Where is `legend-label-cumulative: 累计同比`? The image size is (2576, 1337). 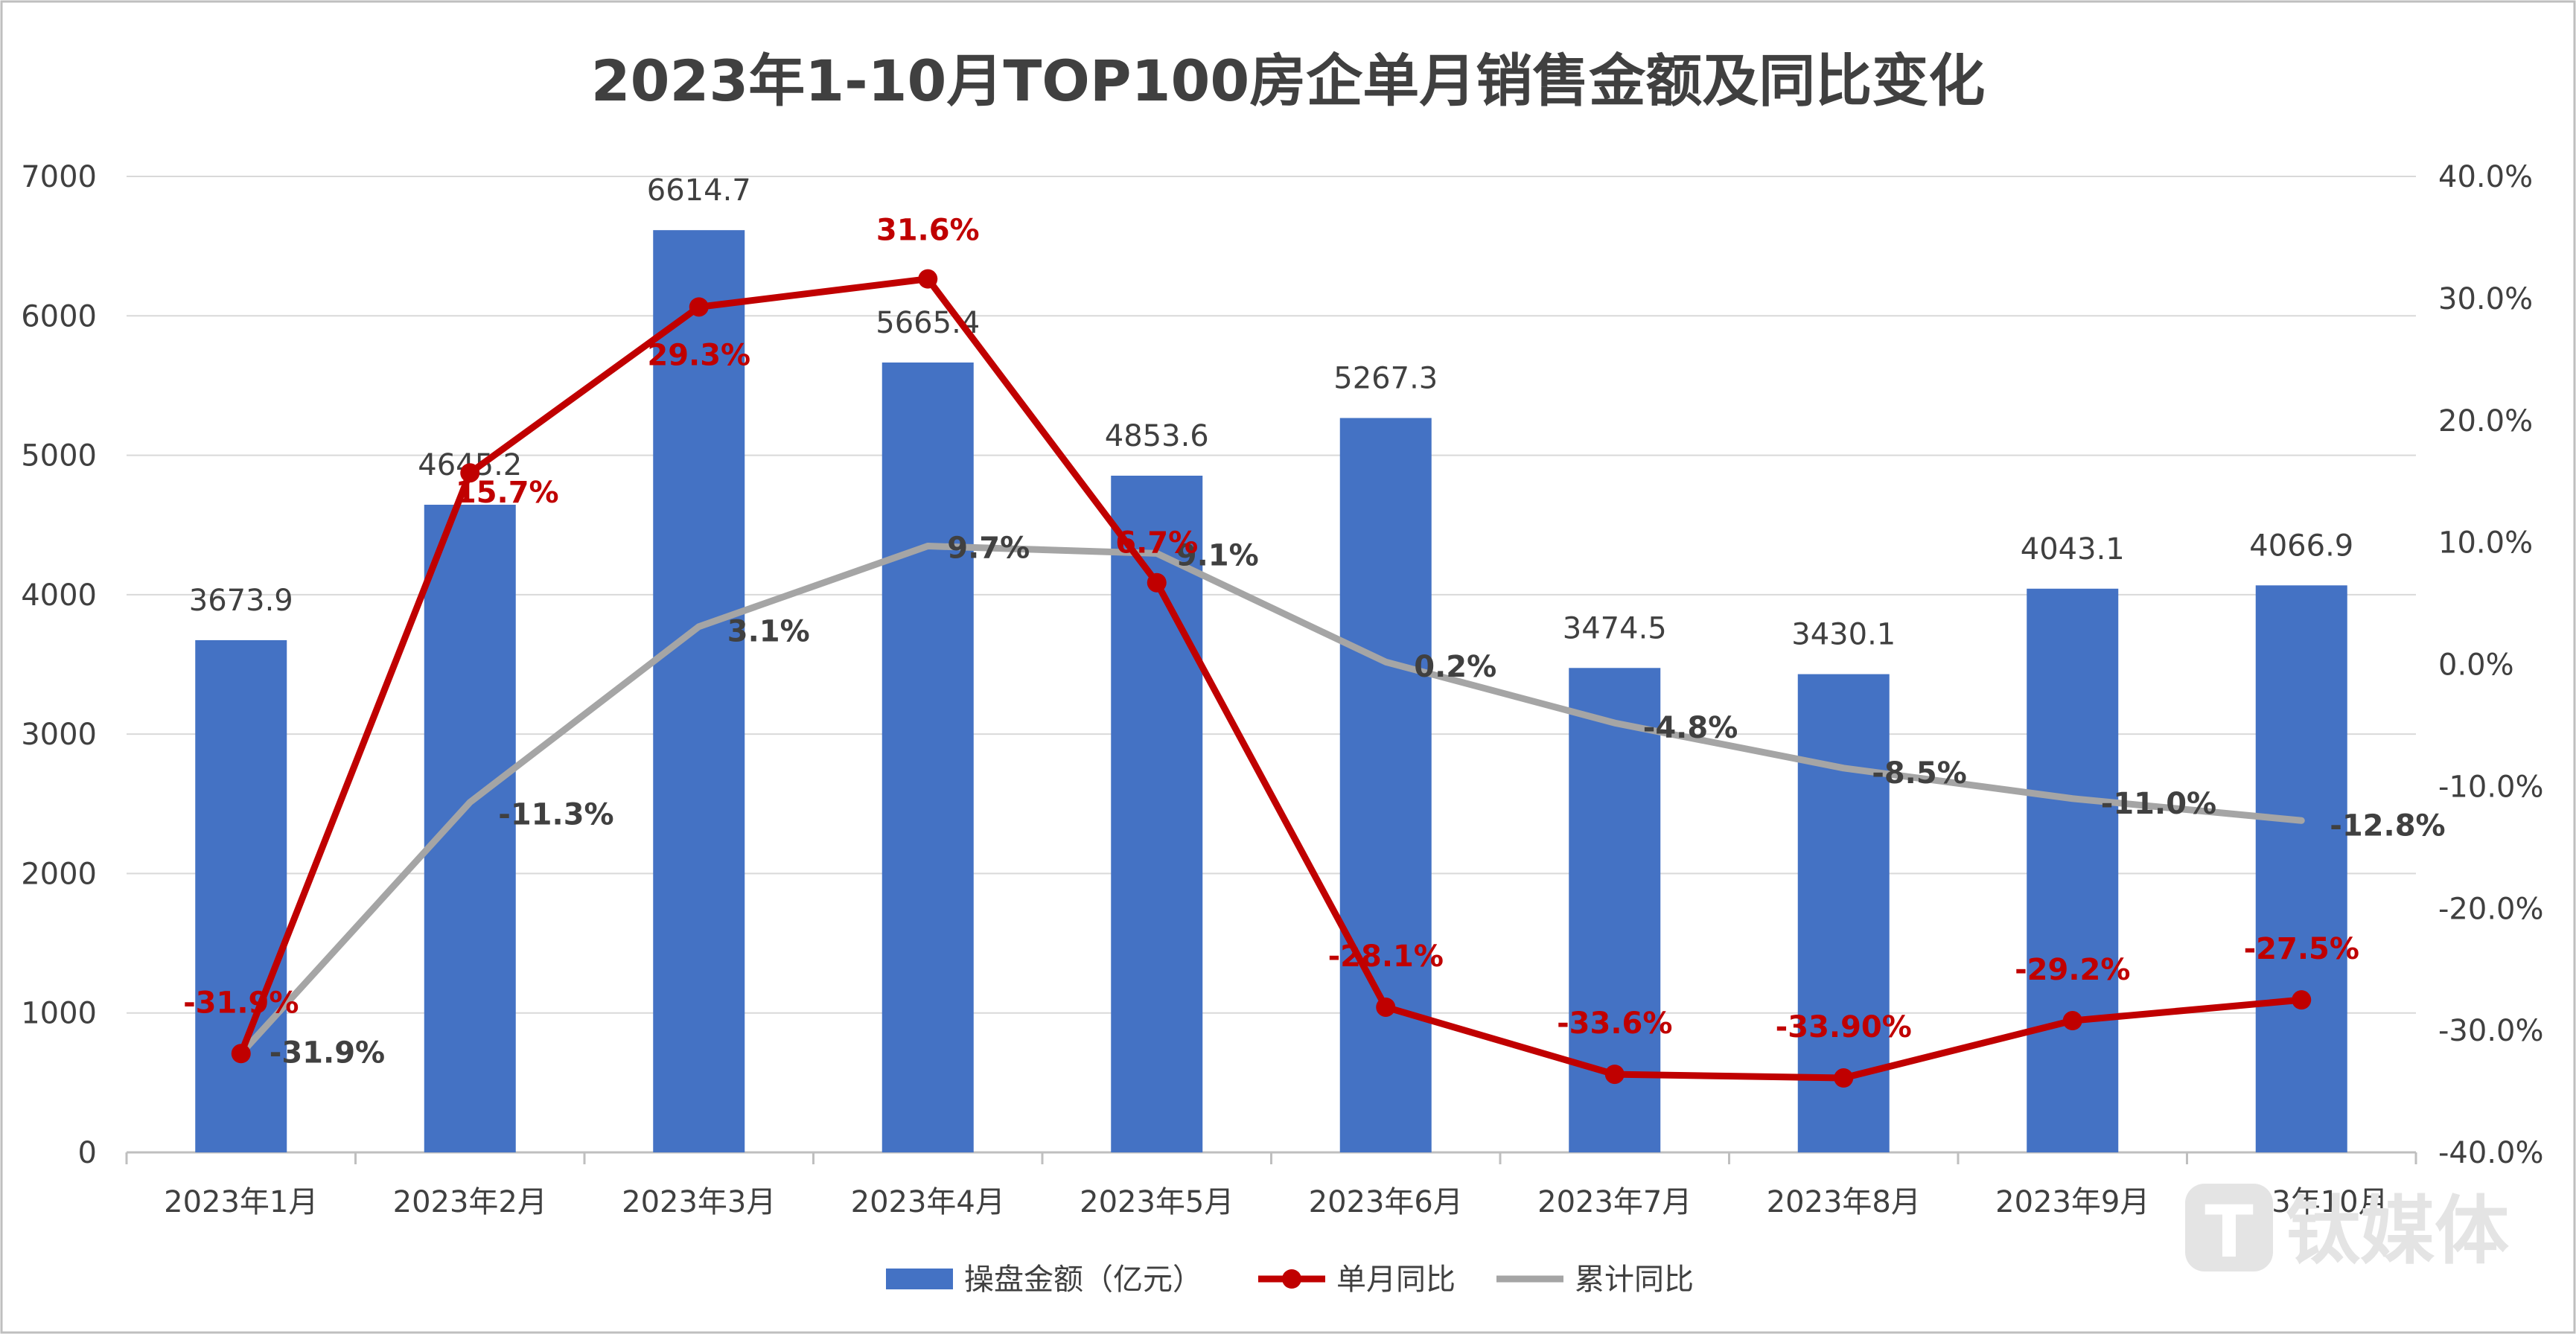
legend-label-cumulative: 累计同比 is located at coordinates (1635, 1280).